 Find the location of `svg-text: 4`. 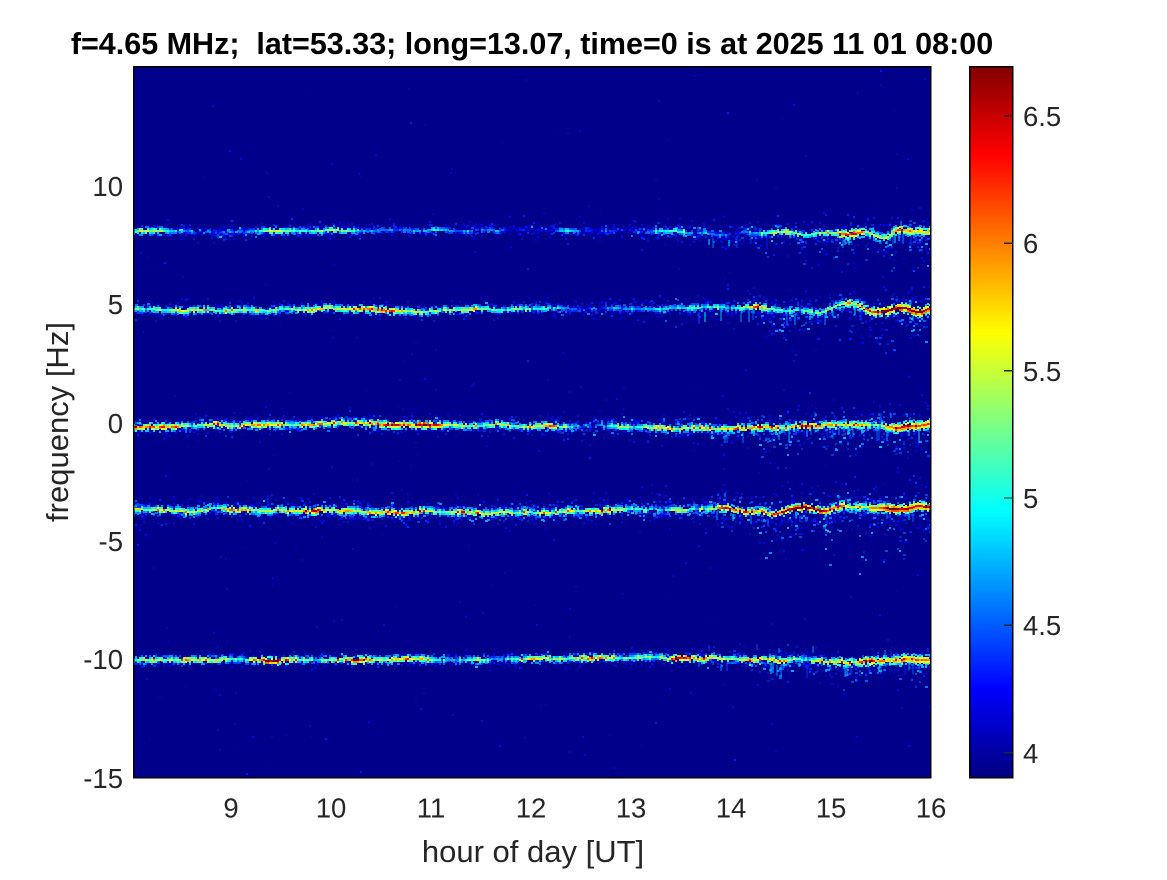

svg-text: 4 is located at coordinates (1030, 753).